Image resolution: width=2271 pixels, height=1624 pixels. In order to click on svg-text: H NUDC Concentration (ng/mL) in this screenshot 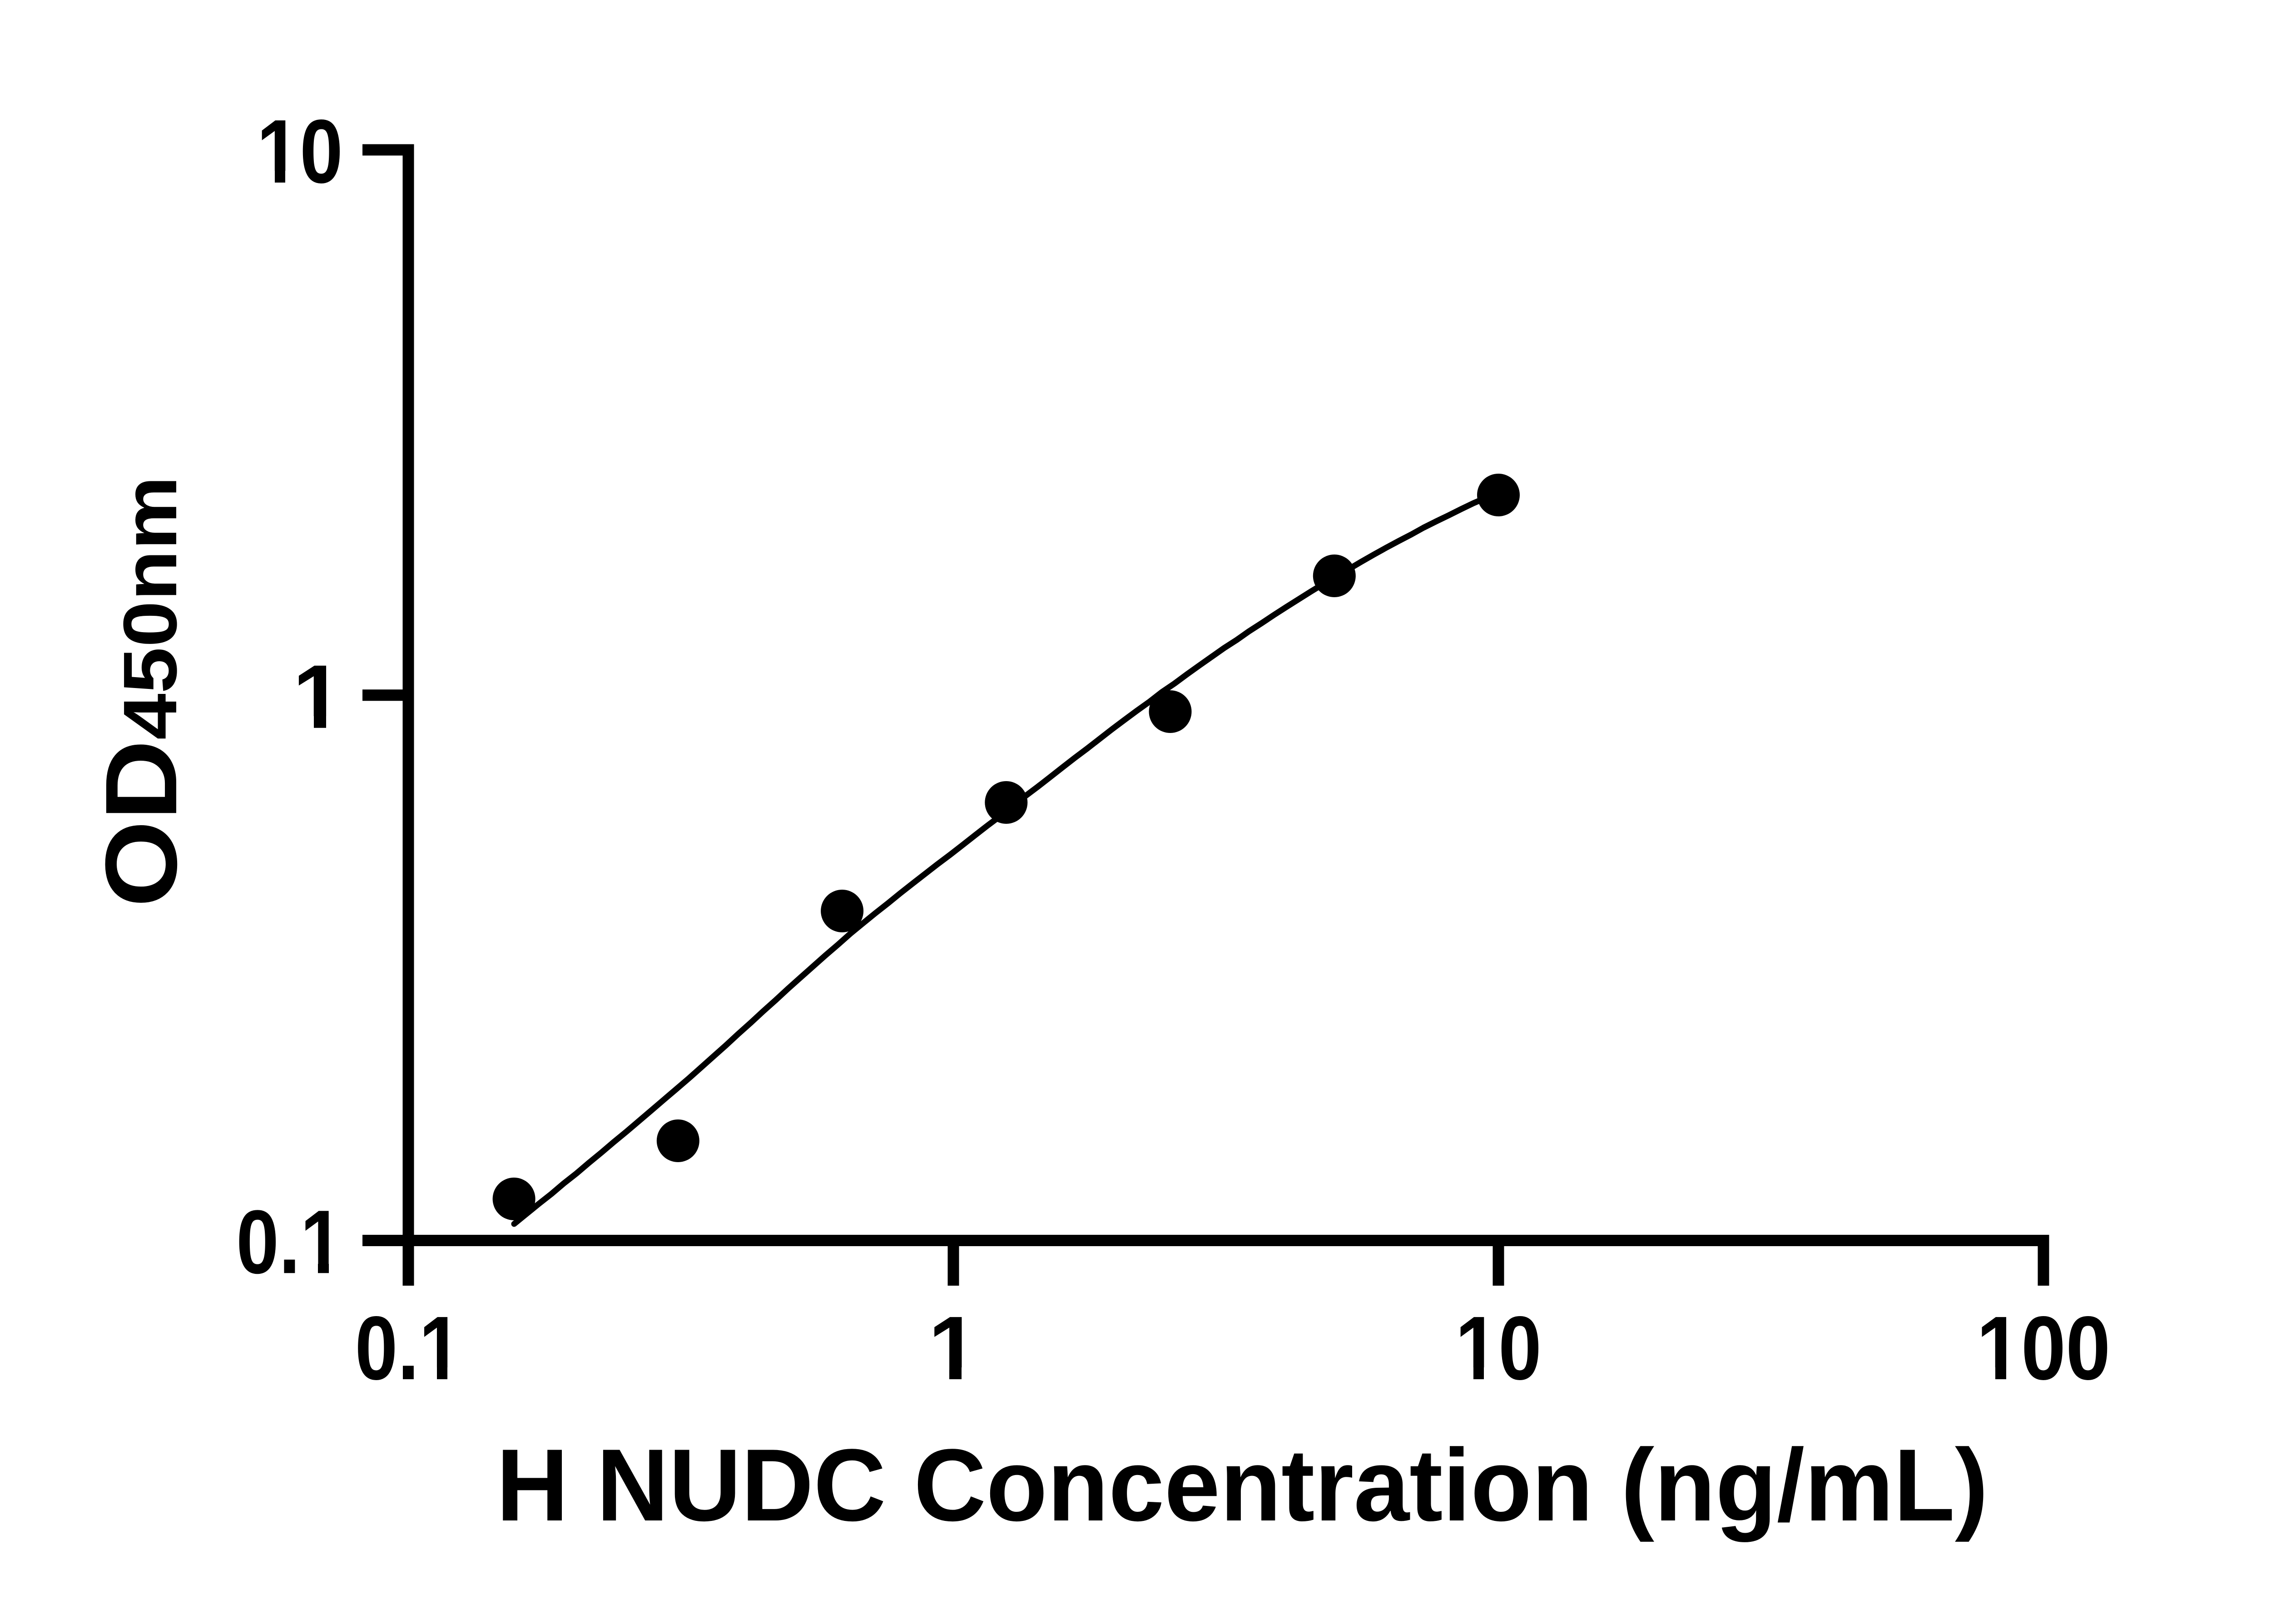, I will do `click(1242, 1484)`.